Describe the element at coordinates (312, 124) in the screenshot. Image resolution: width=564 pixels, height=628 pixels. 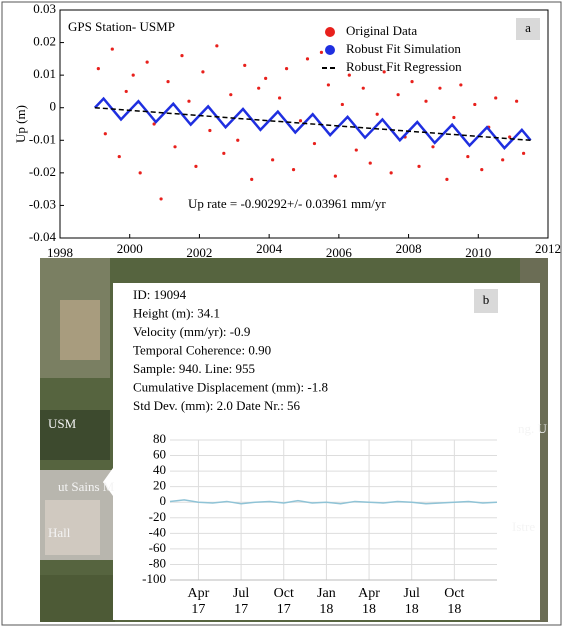
I see `fit-line` at that location.